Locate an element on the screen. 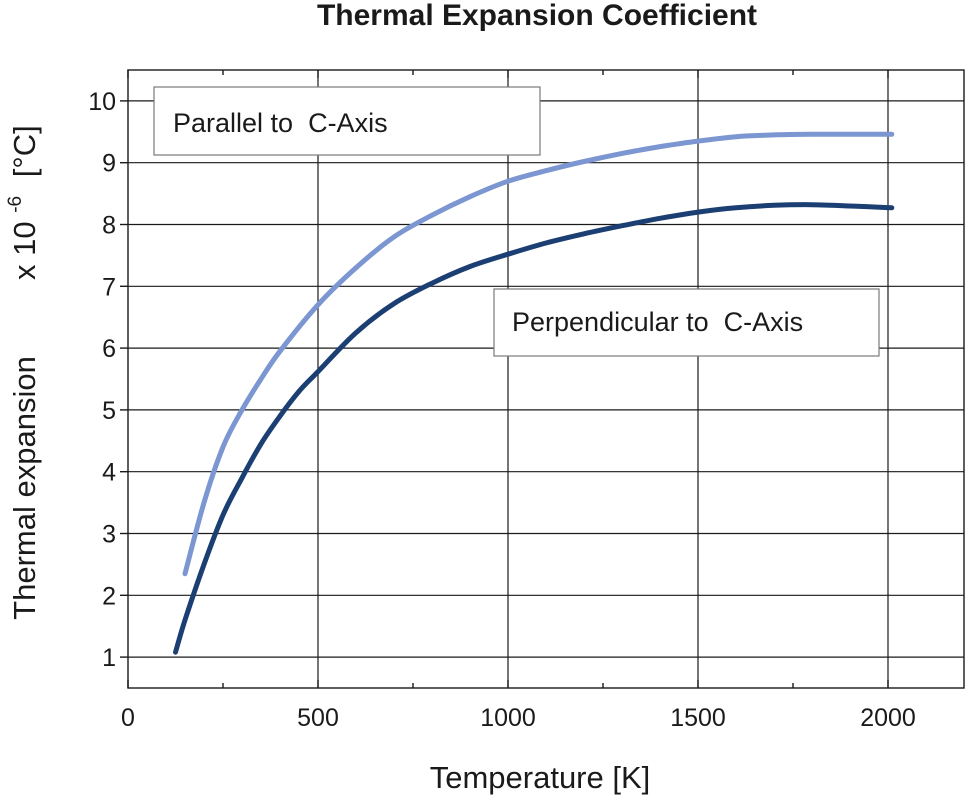 The height and width of the screenshot is (798, 966). y-tick-label: 2 is located at coordinates (109, 596).